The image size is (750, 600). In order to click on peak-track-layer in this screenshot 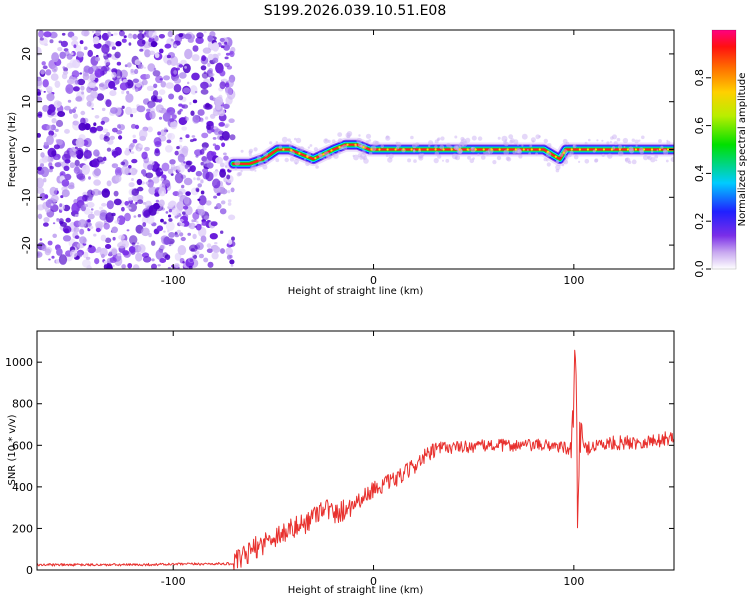, I will do `click(450, 154)`.